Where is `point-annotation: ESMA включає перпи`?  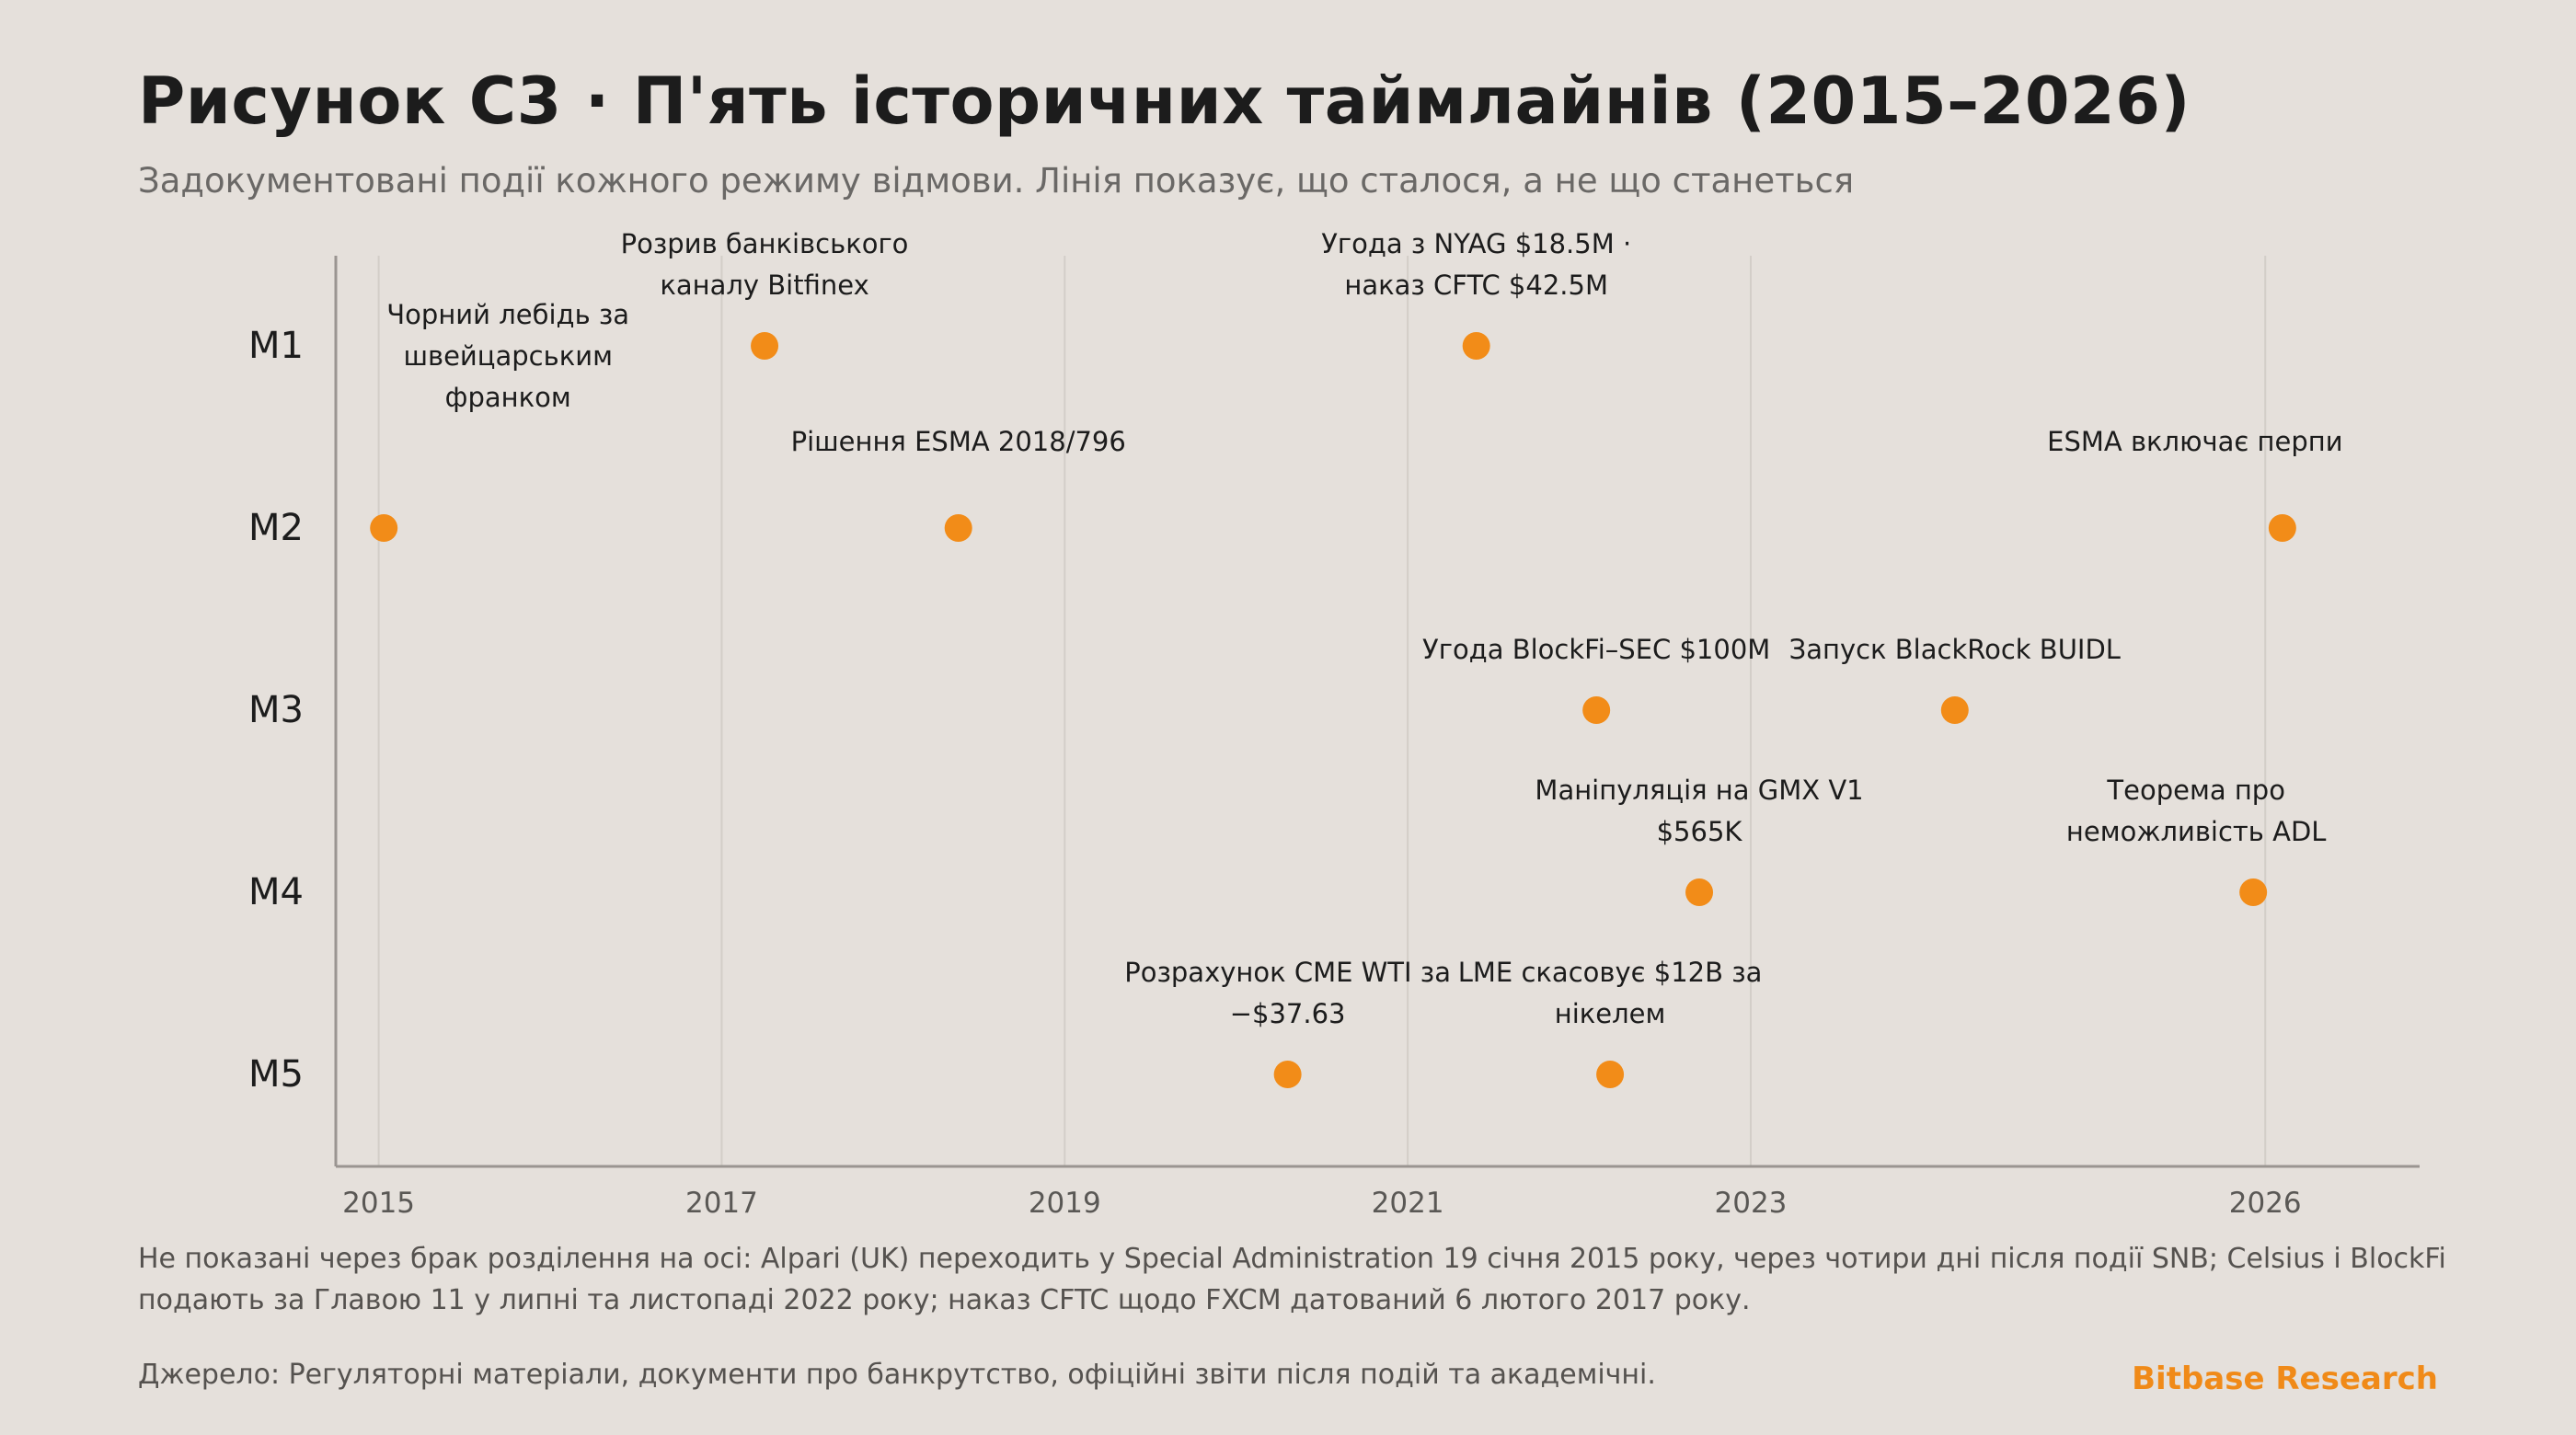 point-annotation: ESMA включає перпи is located at coordinates (2194, 441).